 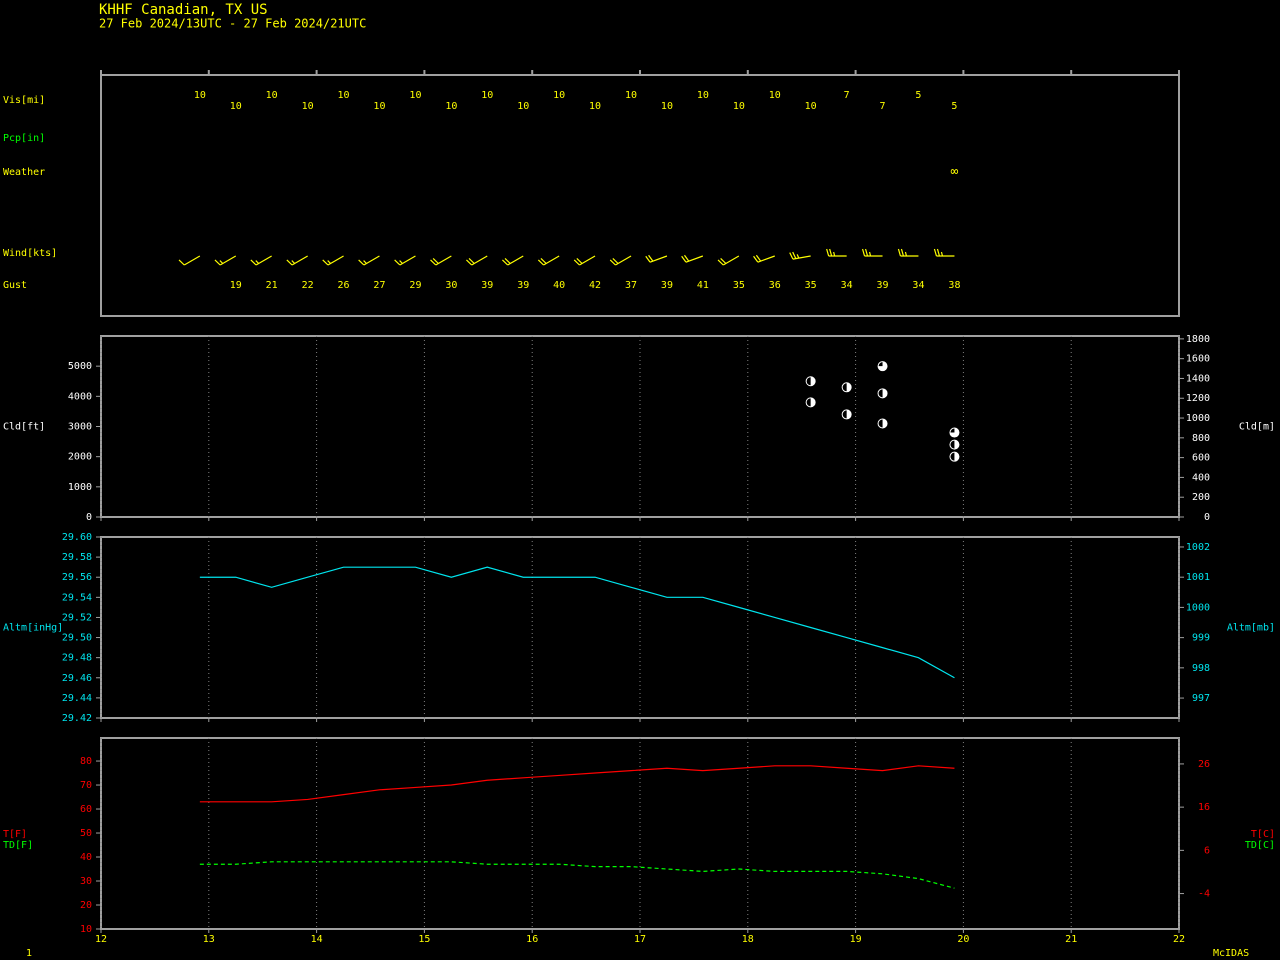 I want to click on y-tick-label: 80, so click(x=86, y=761).